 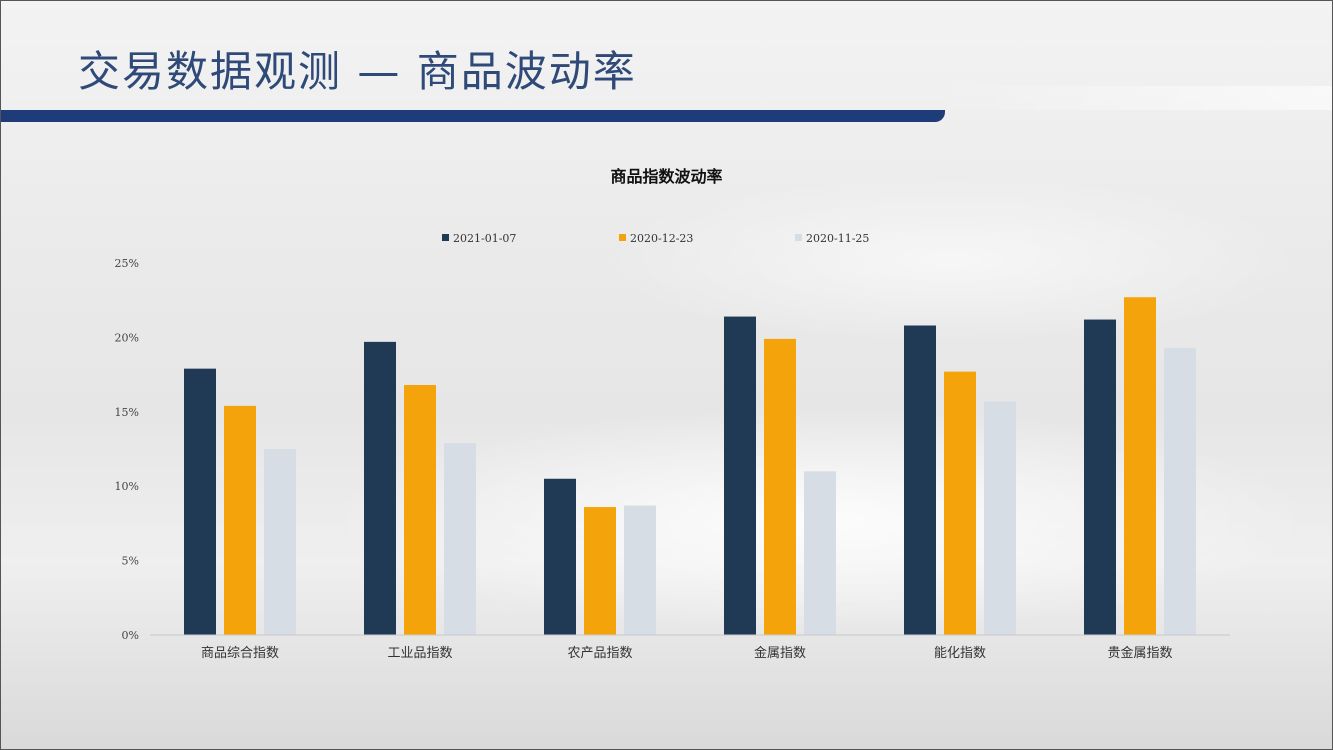 What do you see at coordinates (419, 653) in the screenshot?
I see `x-tick-label: 工业品指数` at bounding box center [419, 653].